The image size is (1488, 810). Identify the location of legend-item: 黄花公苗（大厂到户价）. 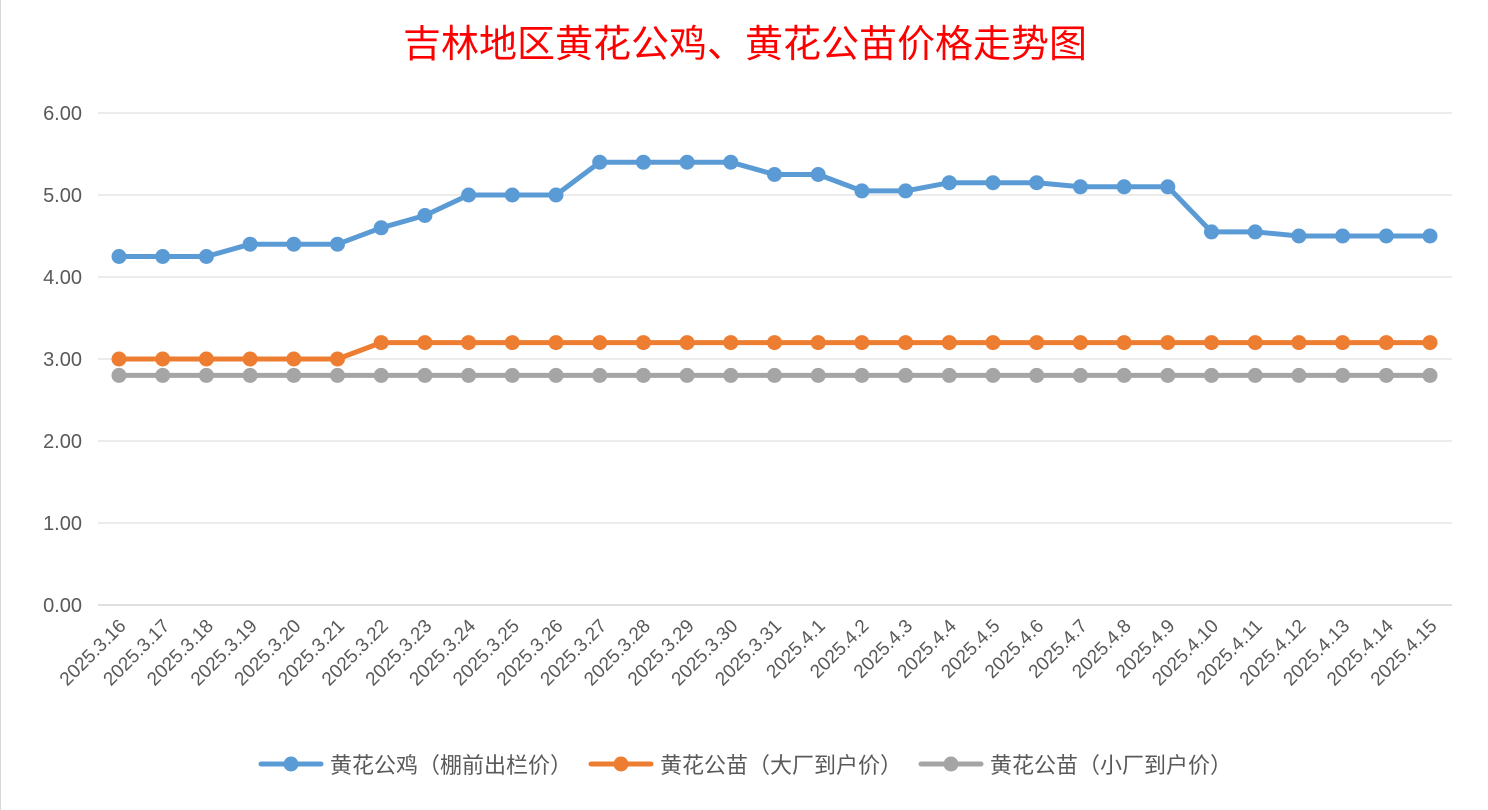
(745, 764).